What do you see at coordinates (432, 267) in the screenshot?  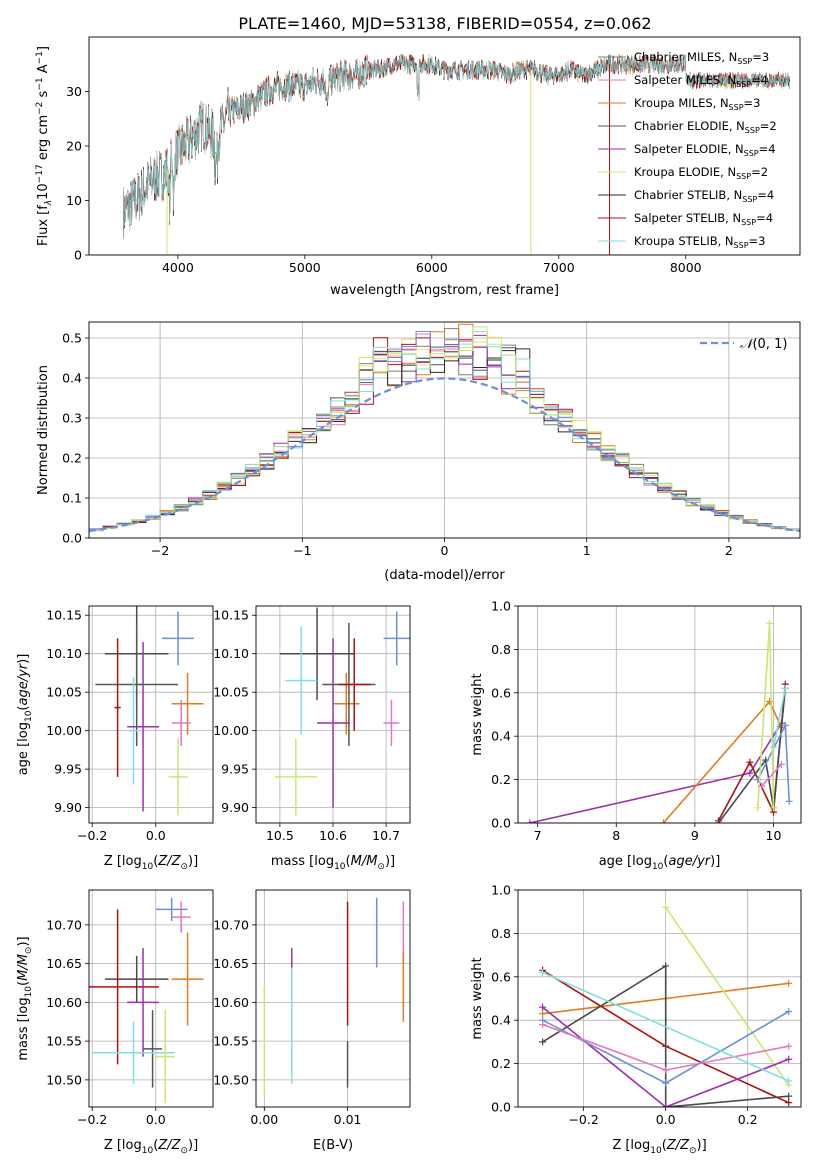 I see `x-tick-label: 6000` at bounding box center [432, 267].